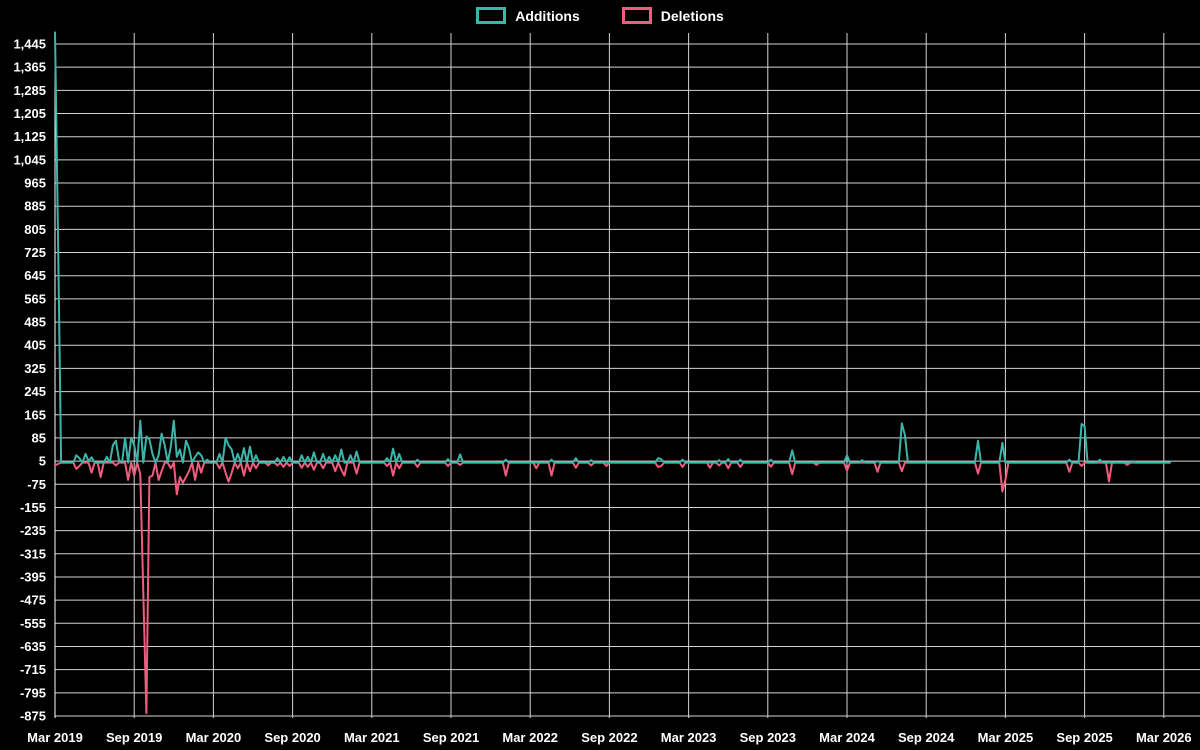  What do you see at coordinates (547, 15) in the screenshot?
I see `legend-label-additions: Additions` at bounding box center [547, 15].